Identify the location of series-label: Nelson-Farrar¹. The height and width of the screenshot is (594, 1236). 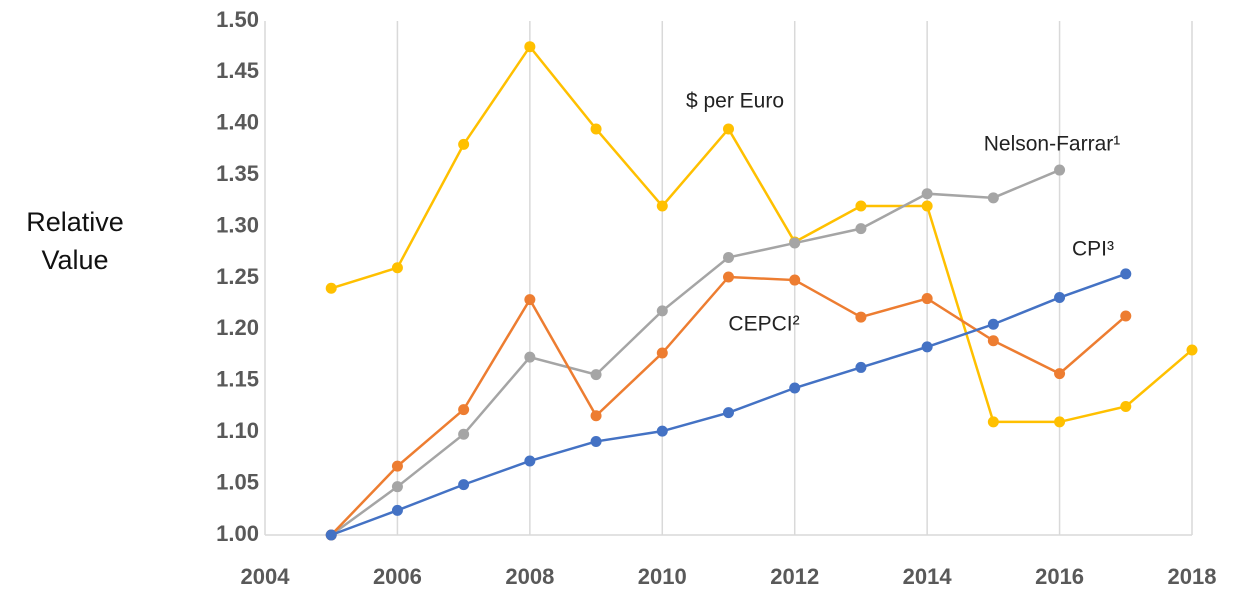
(1052, 144).